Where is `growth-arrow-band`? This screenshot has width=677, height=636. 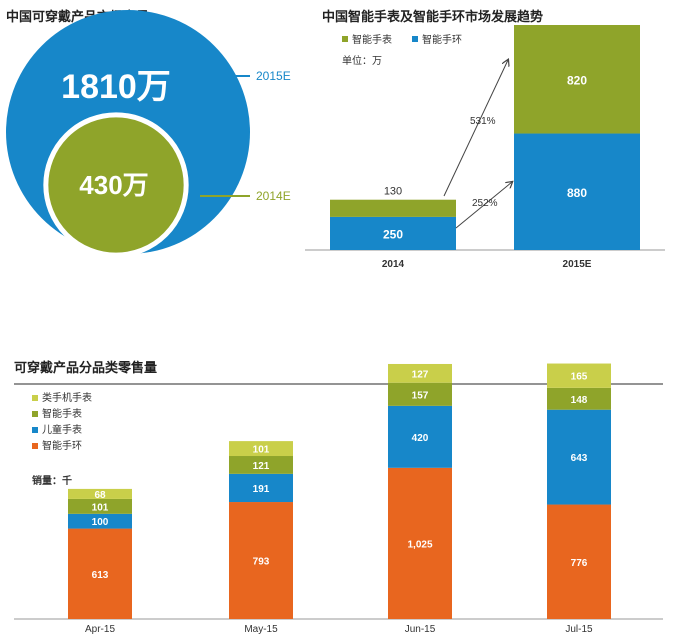 growth-arrow-band is located at coordinates (483, 205).